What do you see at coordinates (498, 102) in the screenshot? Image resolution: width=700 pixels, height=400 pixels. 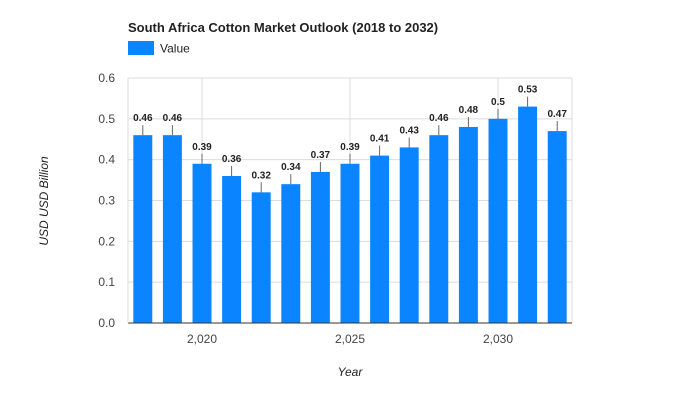 I see `data-label: 0.5` at bounding box center [498, 102].